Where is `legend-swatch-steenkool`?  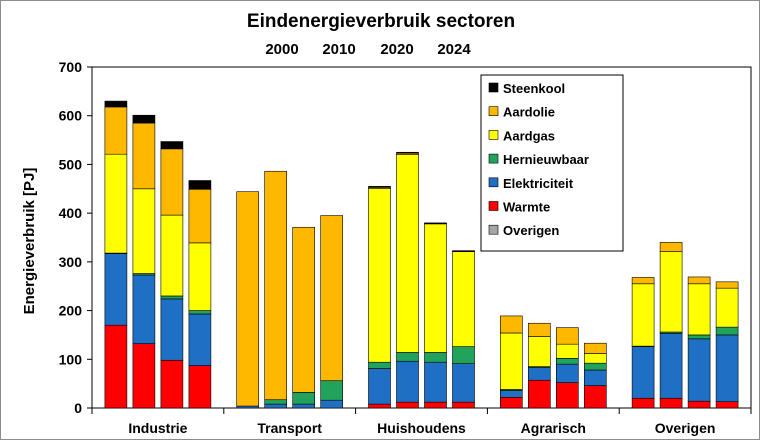 legend-swatch-steenkool is located at coordinates (493, 87).